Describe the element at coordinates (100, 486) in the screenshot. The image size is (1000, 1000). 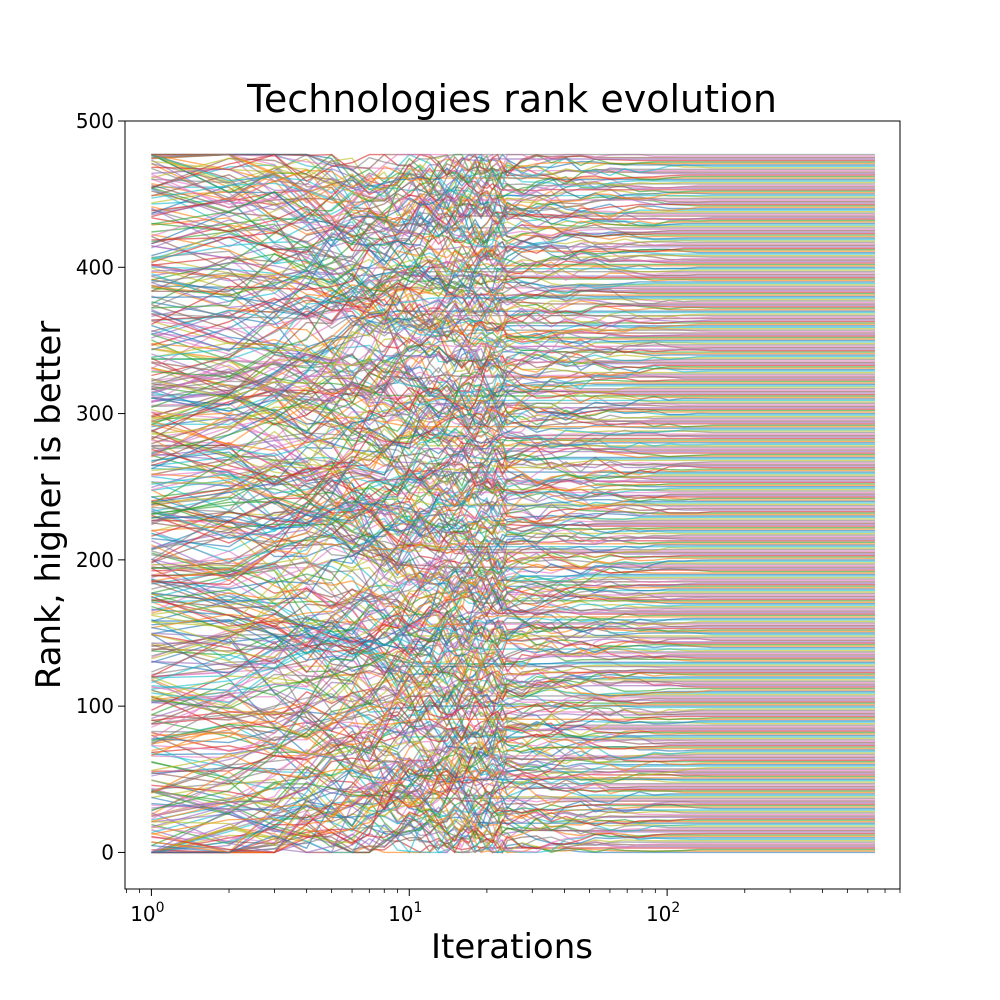
I see `y-axis: 0 100 200 300 400 500` at that location.